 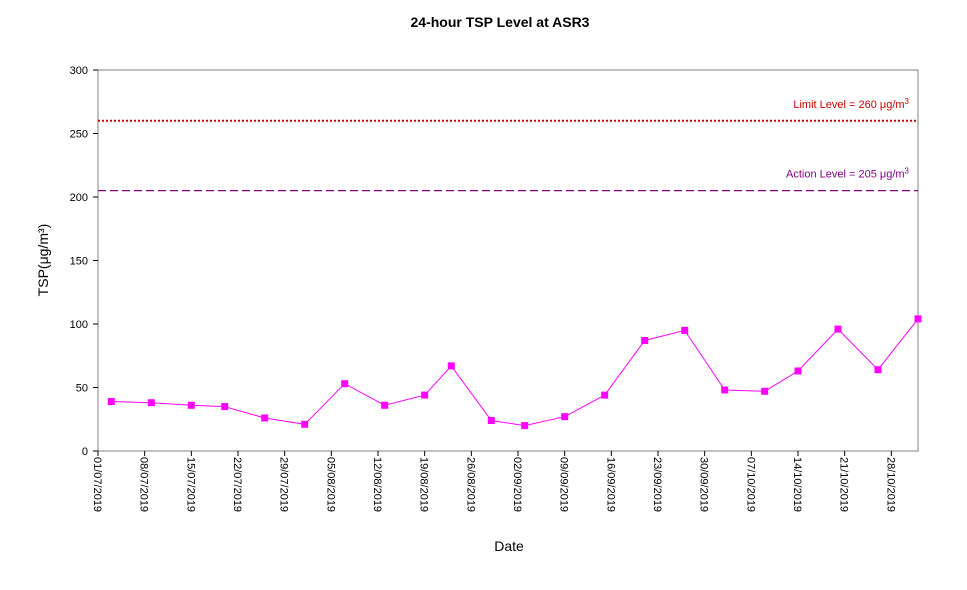 What do you see at coordinates (82, 389) in the screenshot?
I see `y-tick-label: 50` at bounding box center [82, 389].